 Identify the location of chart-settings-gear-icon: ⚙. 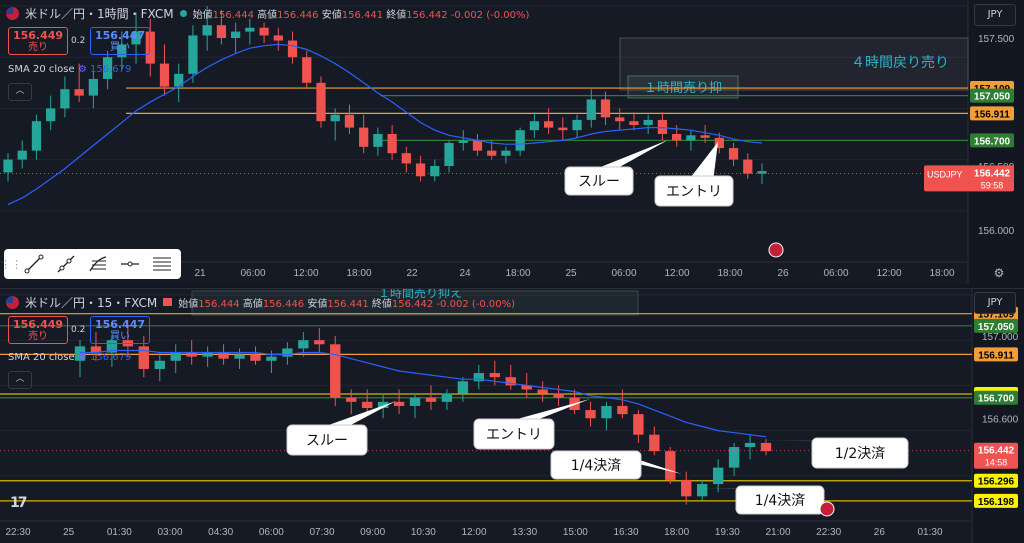
(999, 273).